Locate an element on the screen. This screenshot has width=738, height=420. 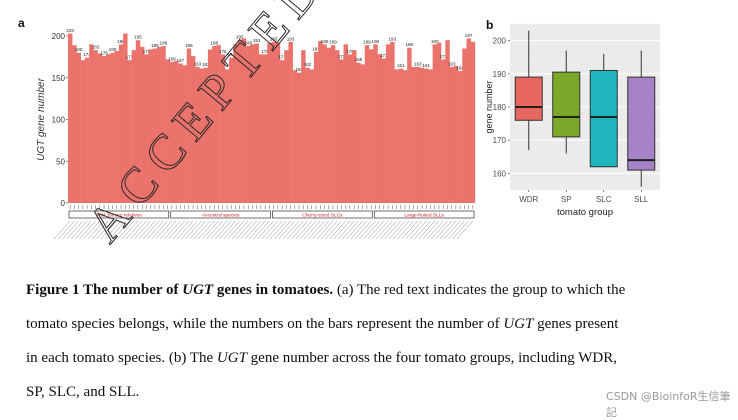
bar-value-label: 171 is located at coordinates (130, 57).